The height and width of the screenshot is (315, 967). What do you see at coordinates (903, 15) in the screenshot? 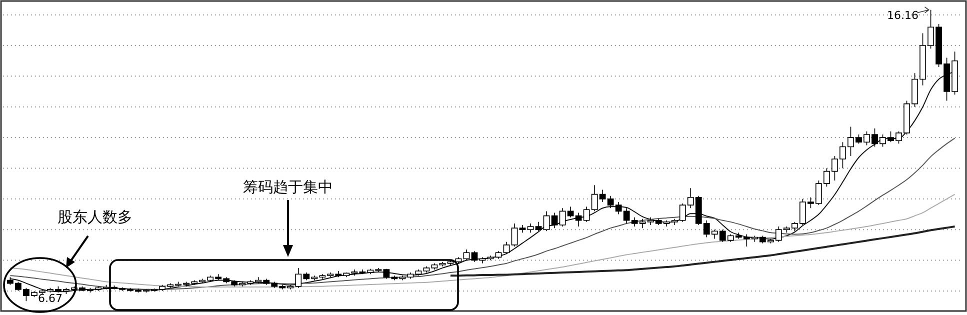
I see `annotation: 16.16` at bounding box center [903, 15].